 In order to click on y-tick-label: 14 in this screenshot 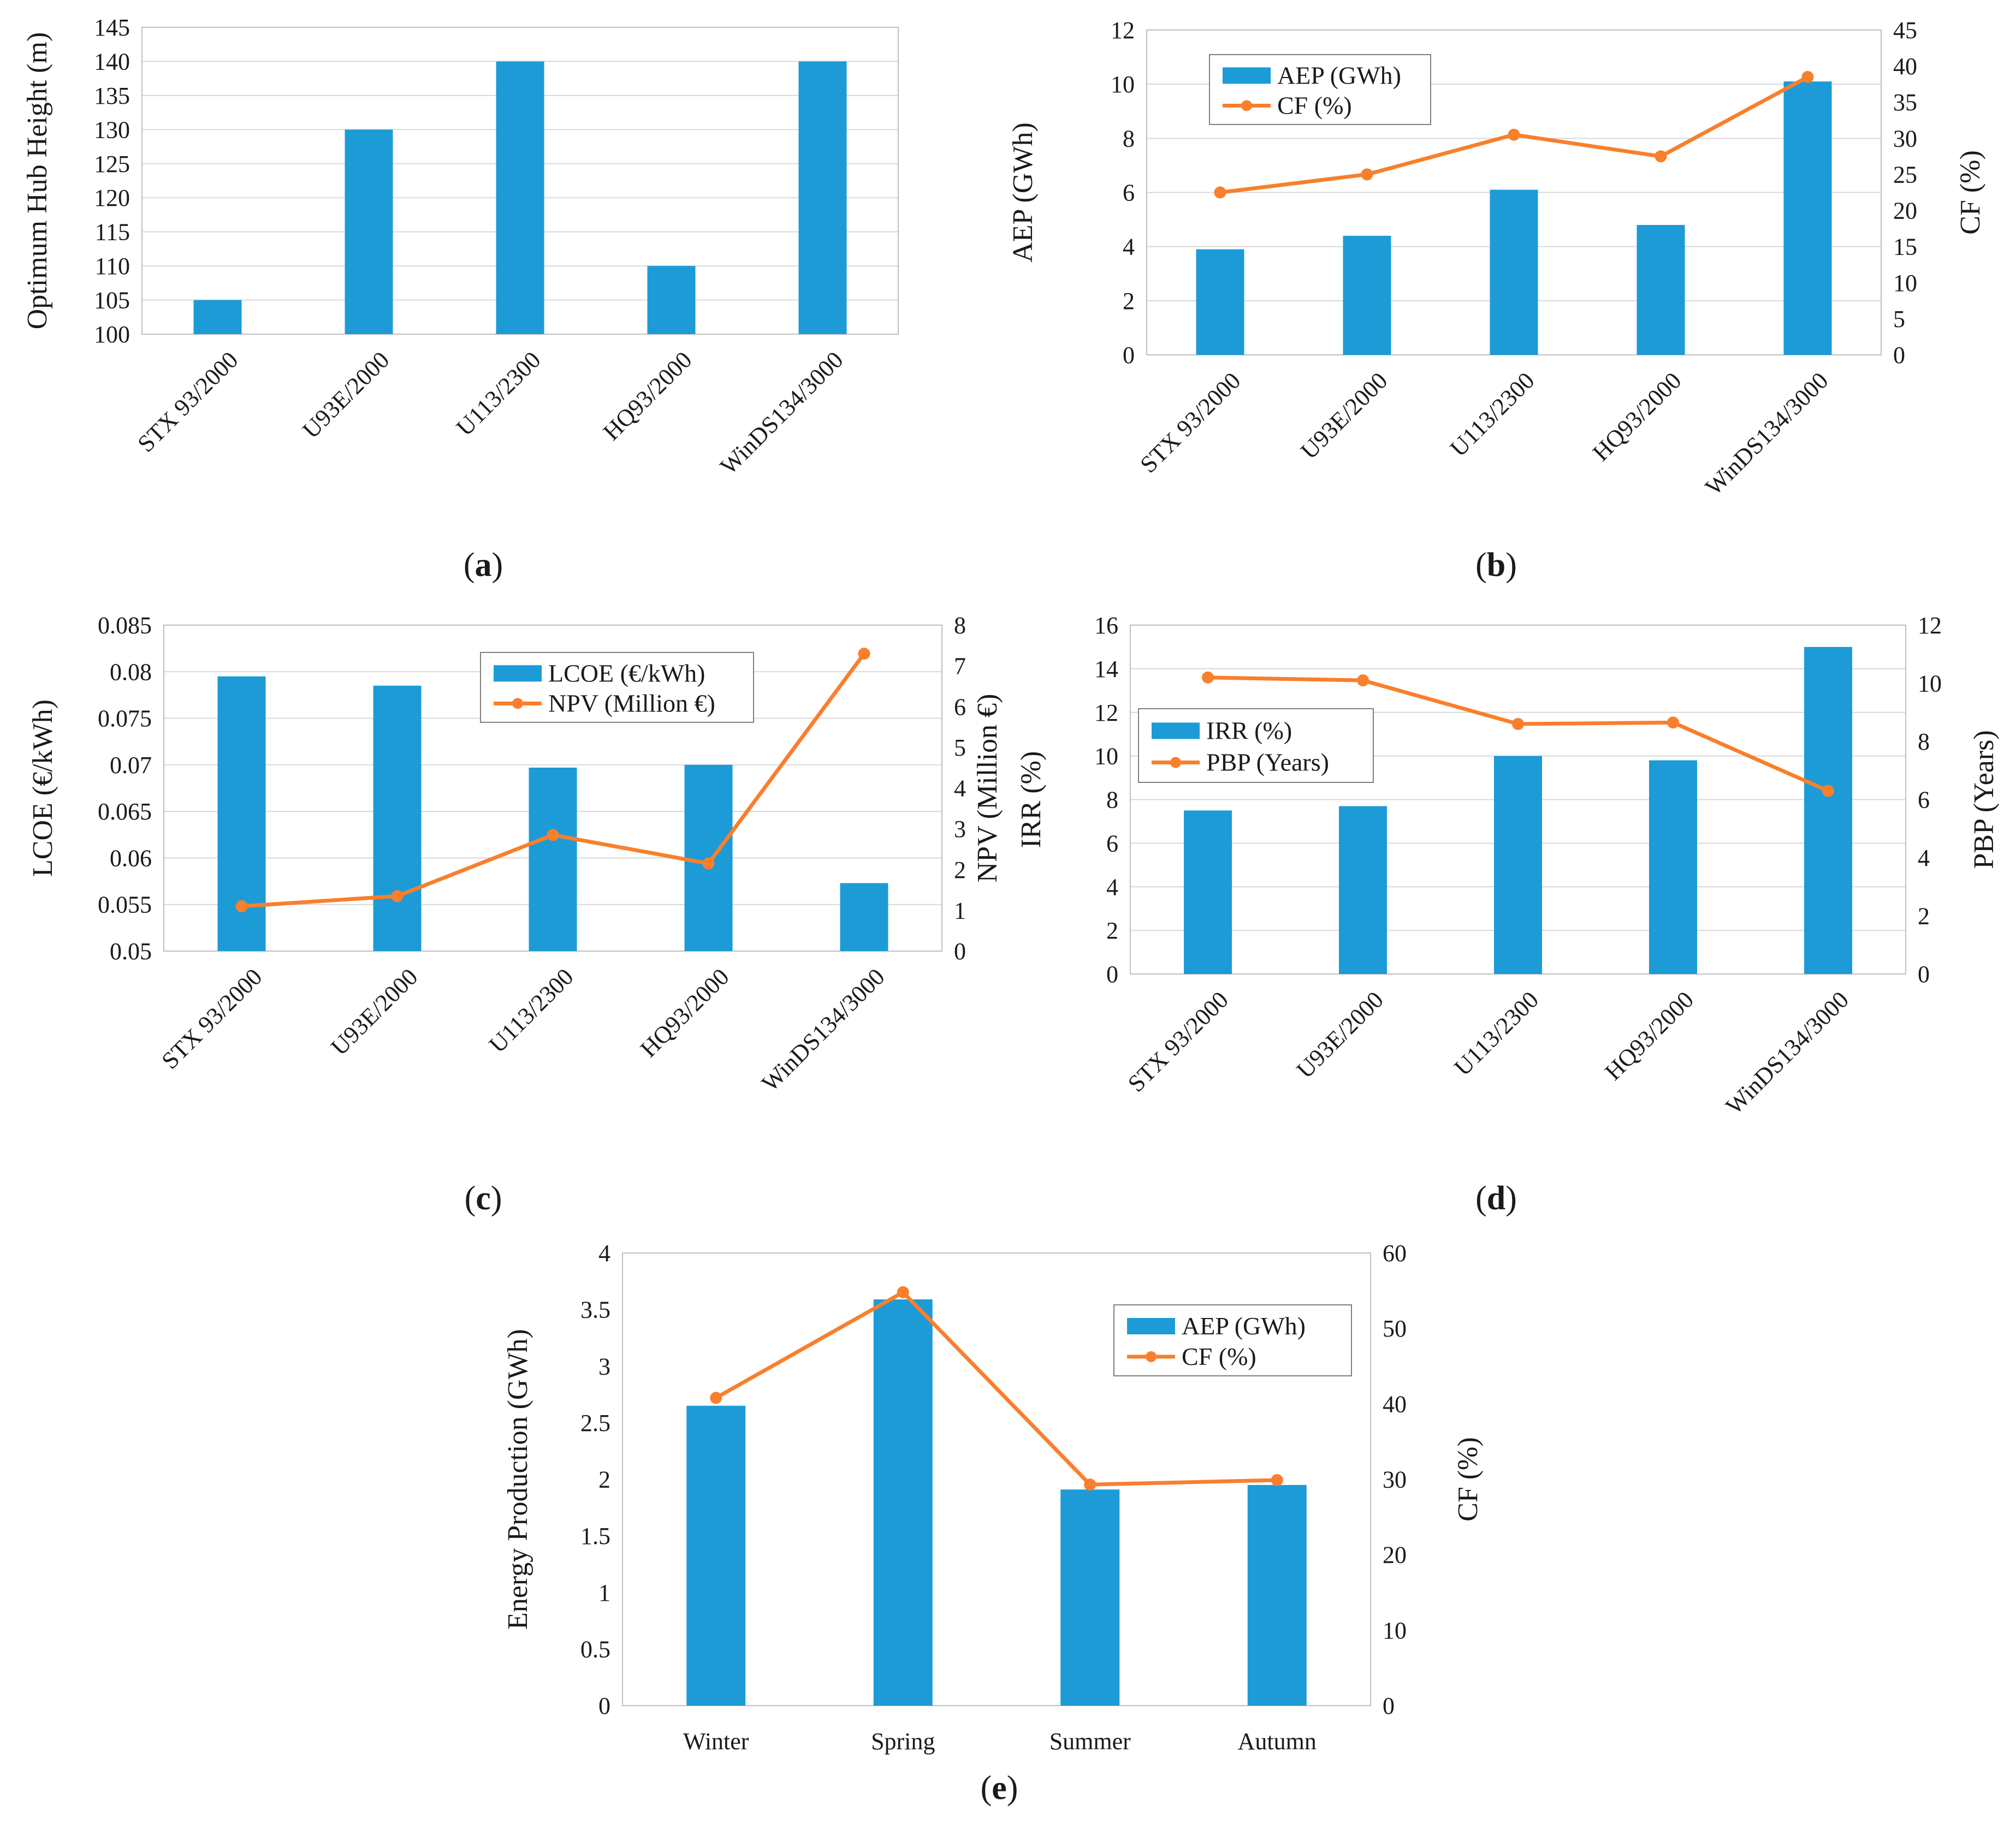, I will do `click(1106, 669)`.